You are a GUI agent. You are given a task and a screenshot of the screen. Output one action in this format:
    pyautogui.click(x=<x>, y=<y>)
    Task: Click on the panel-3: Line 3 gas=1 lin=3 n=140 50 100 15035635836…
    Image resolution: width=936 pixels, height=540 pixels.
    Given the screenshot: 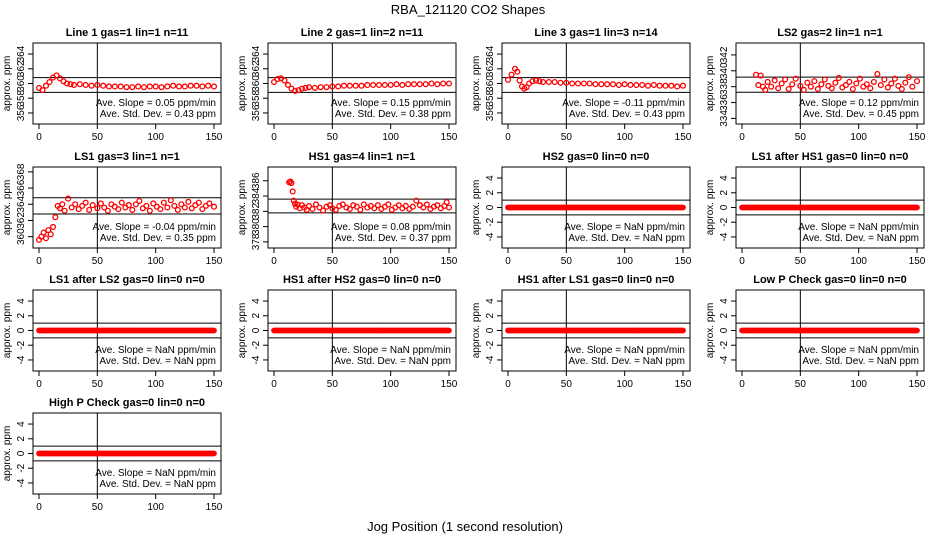 What is the action you would take?
    pyautogui.click(x=581, y=85)
    